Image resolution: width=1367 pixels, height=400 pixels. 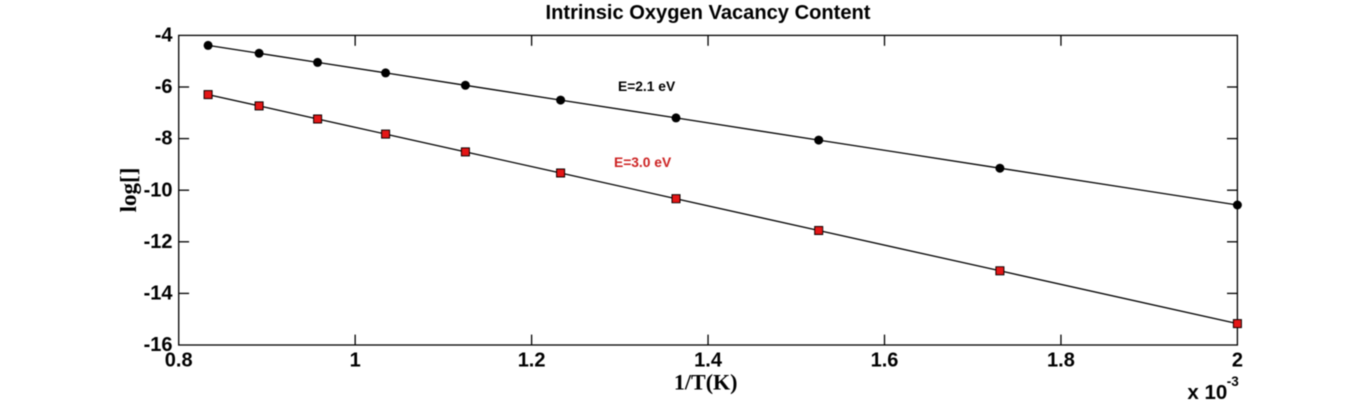 I want to click on svg-text: E=2.1 eV, so click(x=647, y=86).